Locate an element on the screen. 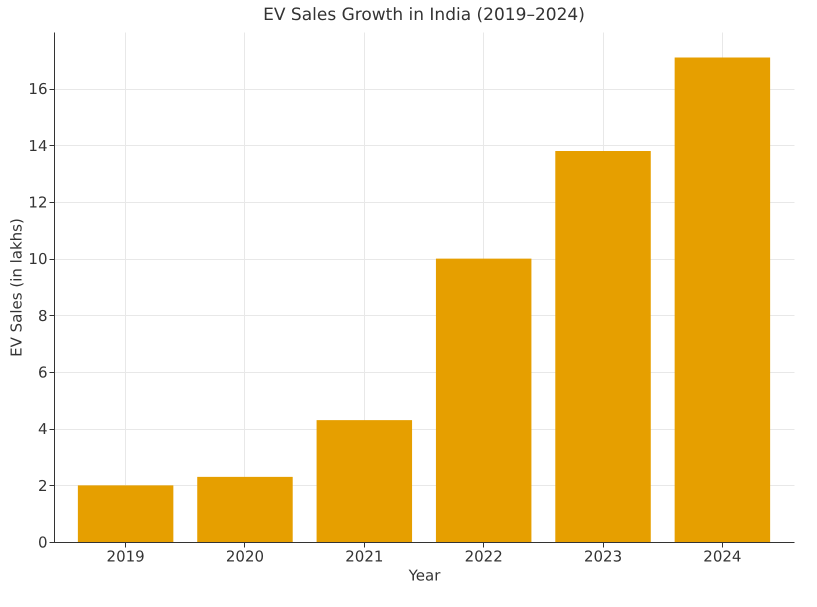 This screenshot has height=607, width=817. y-tick-label: 12 is located at coordinates (38, 203).